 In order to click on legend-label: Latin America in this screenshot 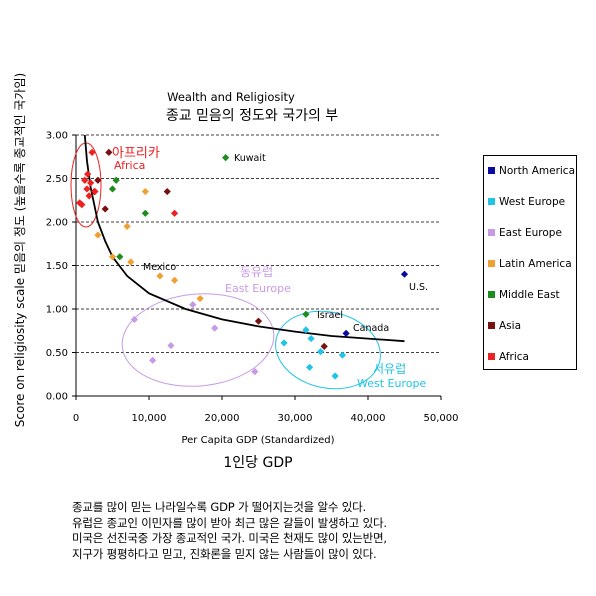, I will do `click(535, 264)`.